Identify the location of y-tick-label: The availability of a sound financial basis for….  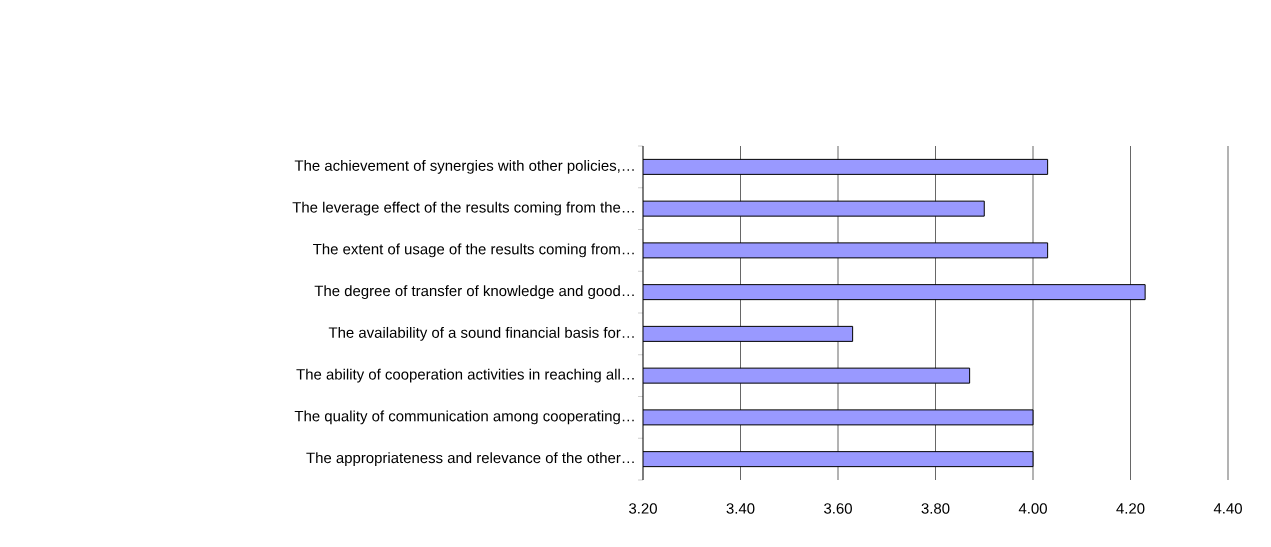
(481, 333).